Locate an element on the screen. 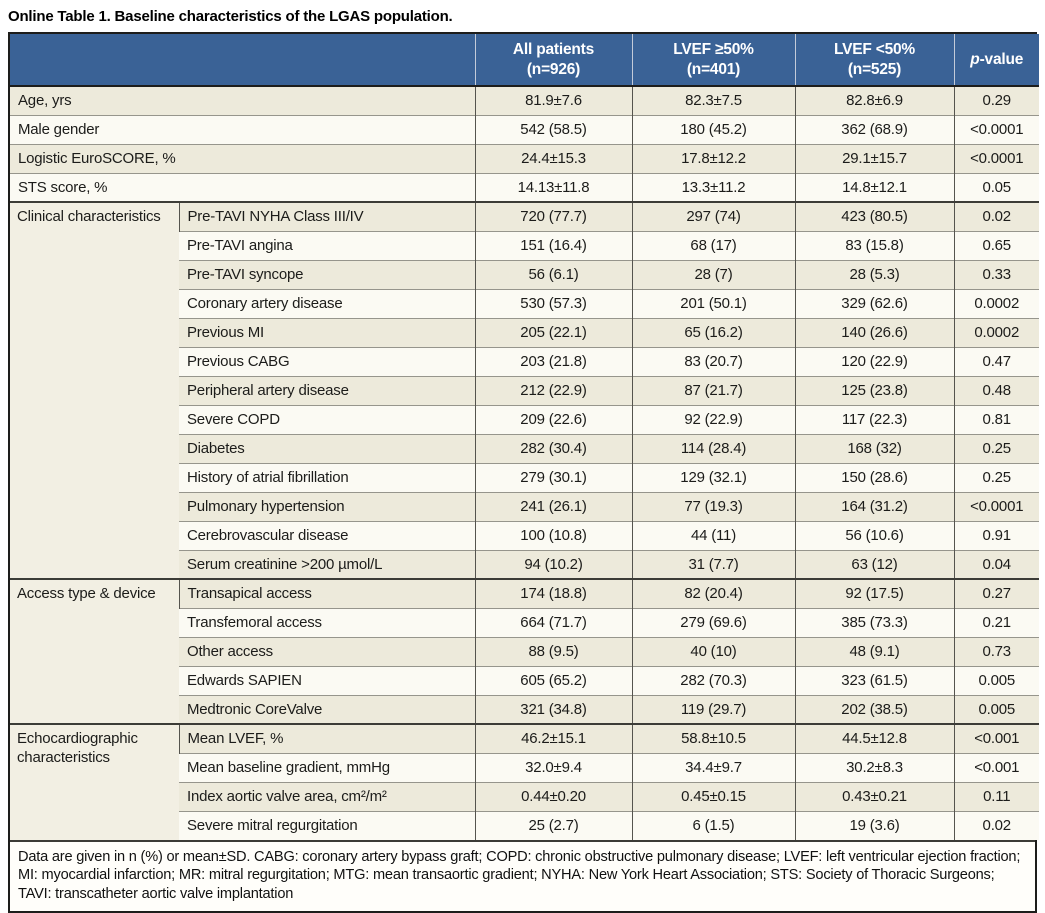  cell-value: 46.2±15.1 is located at coordinates (553, 738).